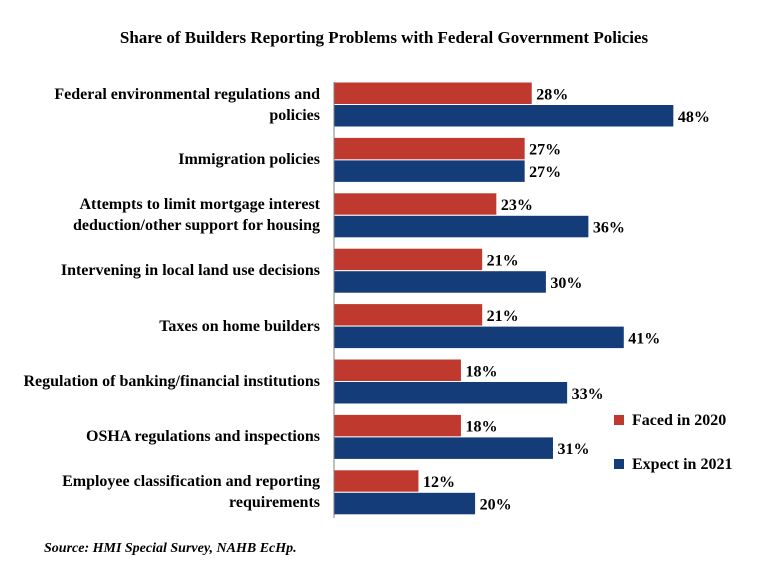  I want to click on category-label: Taxes on home builders, so click(239, 326).